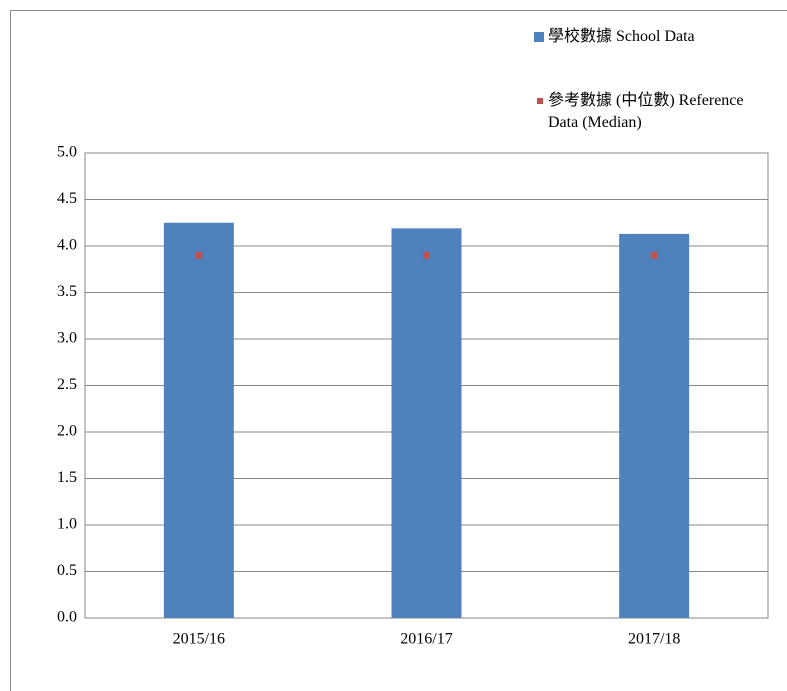  Describe the element at coordinates (67, 338) in the screenshot. I see `y-tick-label: 3.0` at that location.